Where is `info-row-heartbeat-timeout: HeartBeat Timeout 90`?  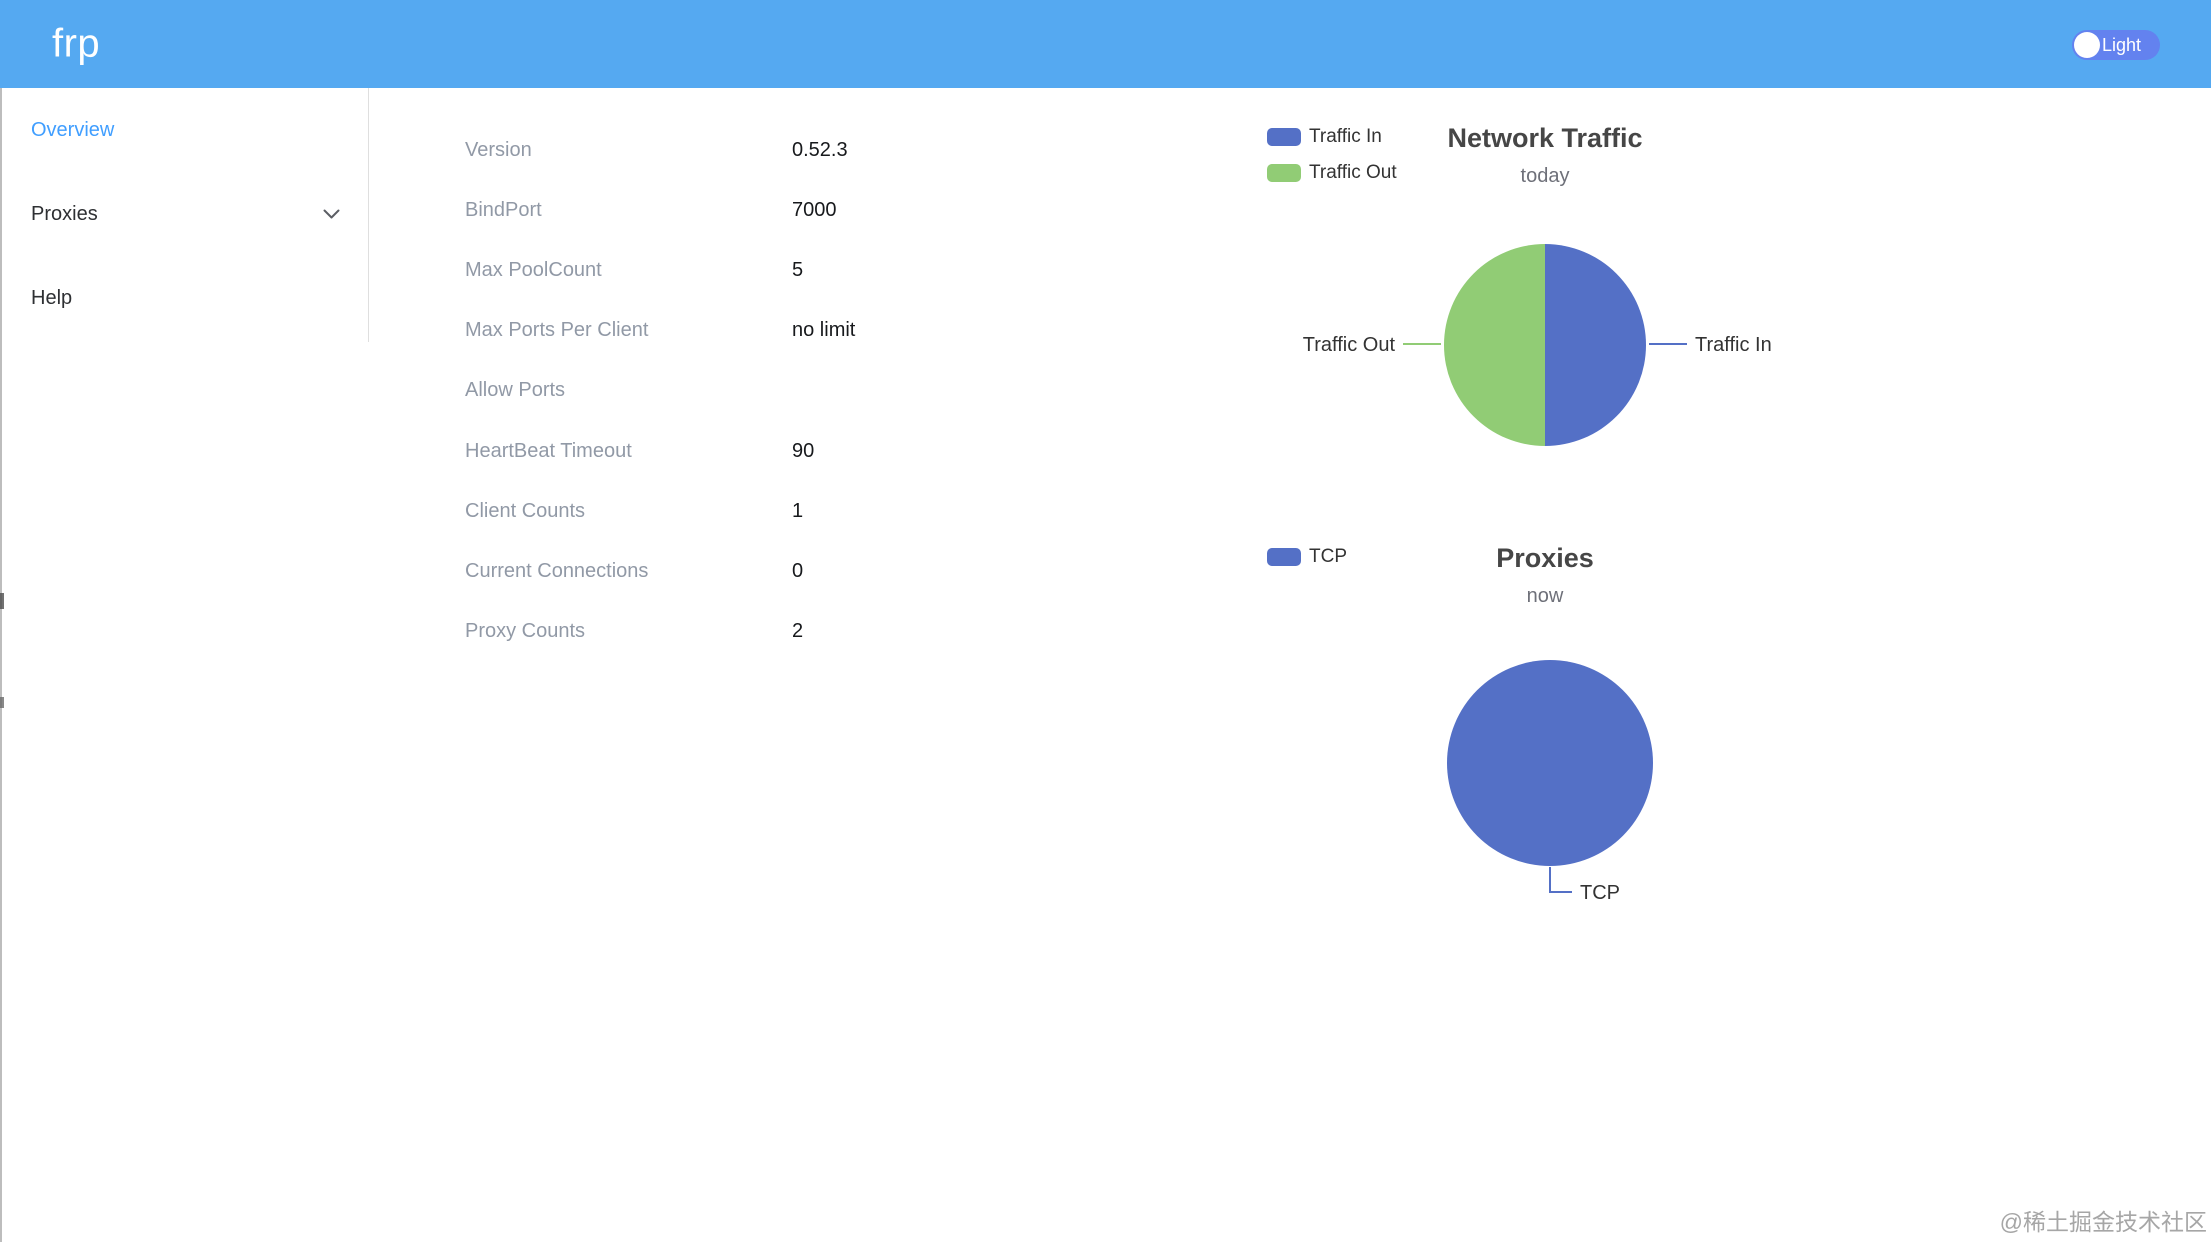
info-row-heartbeat-timeout: HeartBeat Timeout 90 is located at coordinates (835, 451).